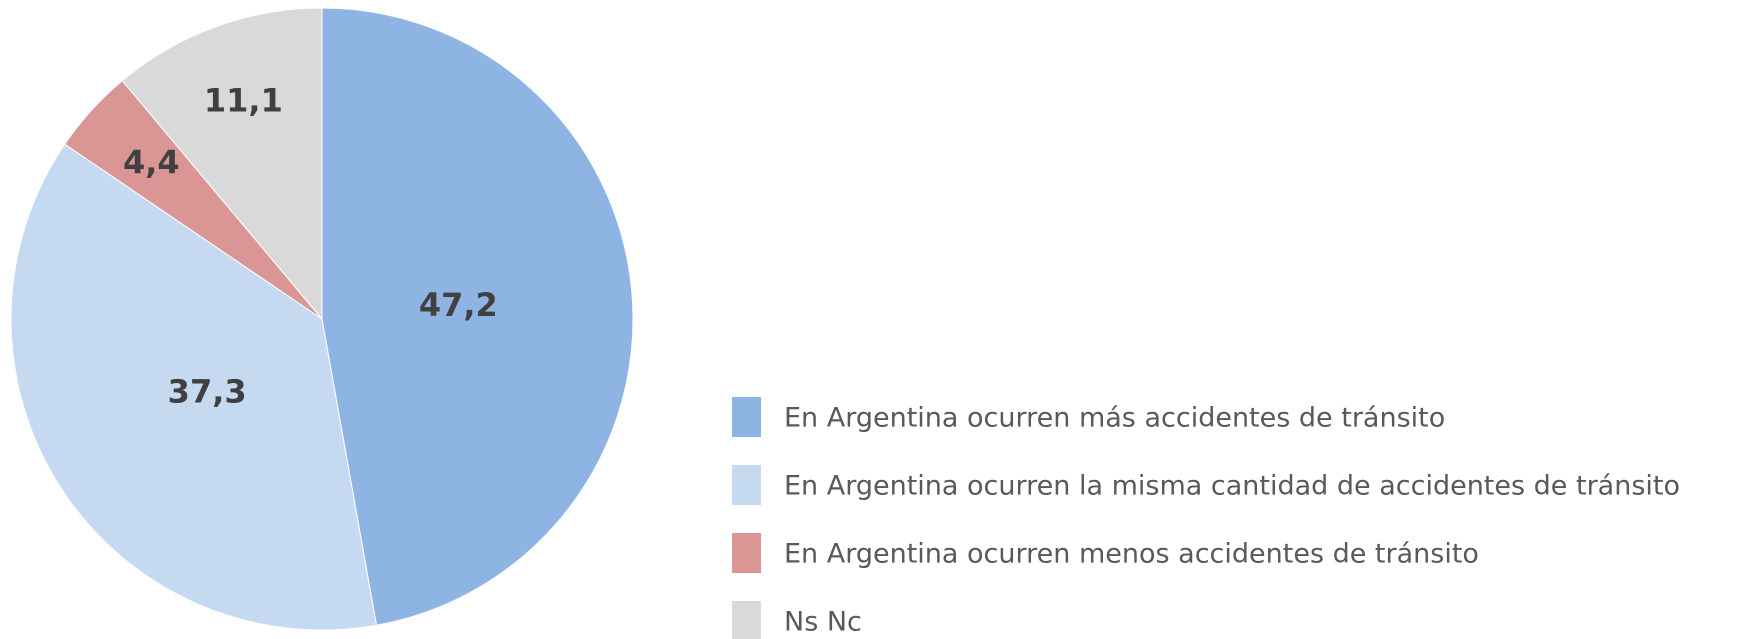  I want to click on pie-slice, so click(222, 164).